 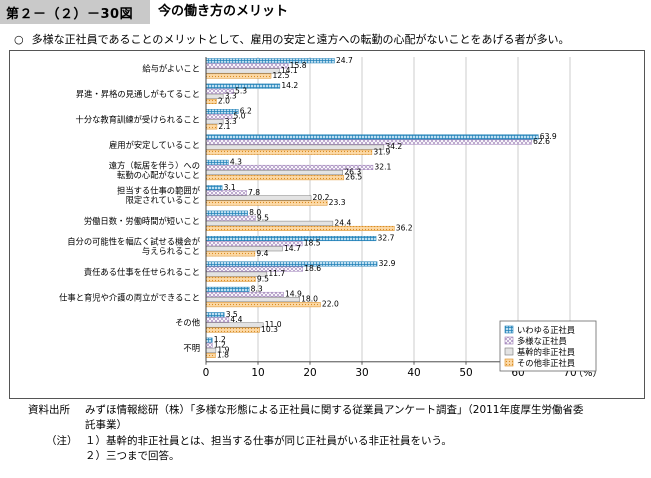 I want to click on bar-value-label: 11.7, so click(x=276, y=273).